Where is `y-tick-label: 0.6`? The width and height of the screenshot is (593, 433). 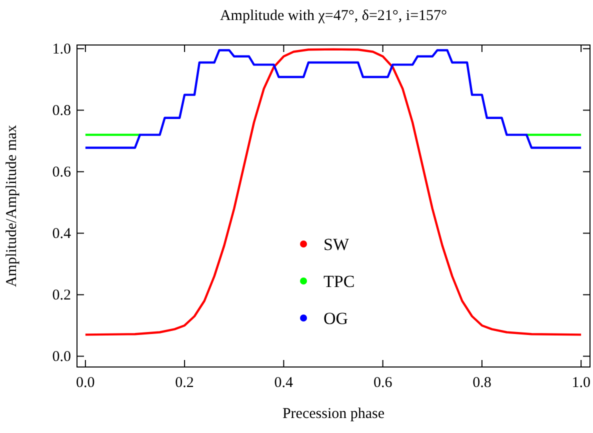
y-tick-label: 0.6 is located at coordinates (62, 172).